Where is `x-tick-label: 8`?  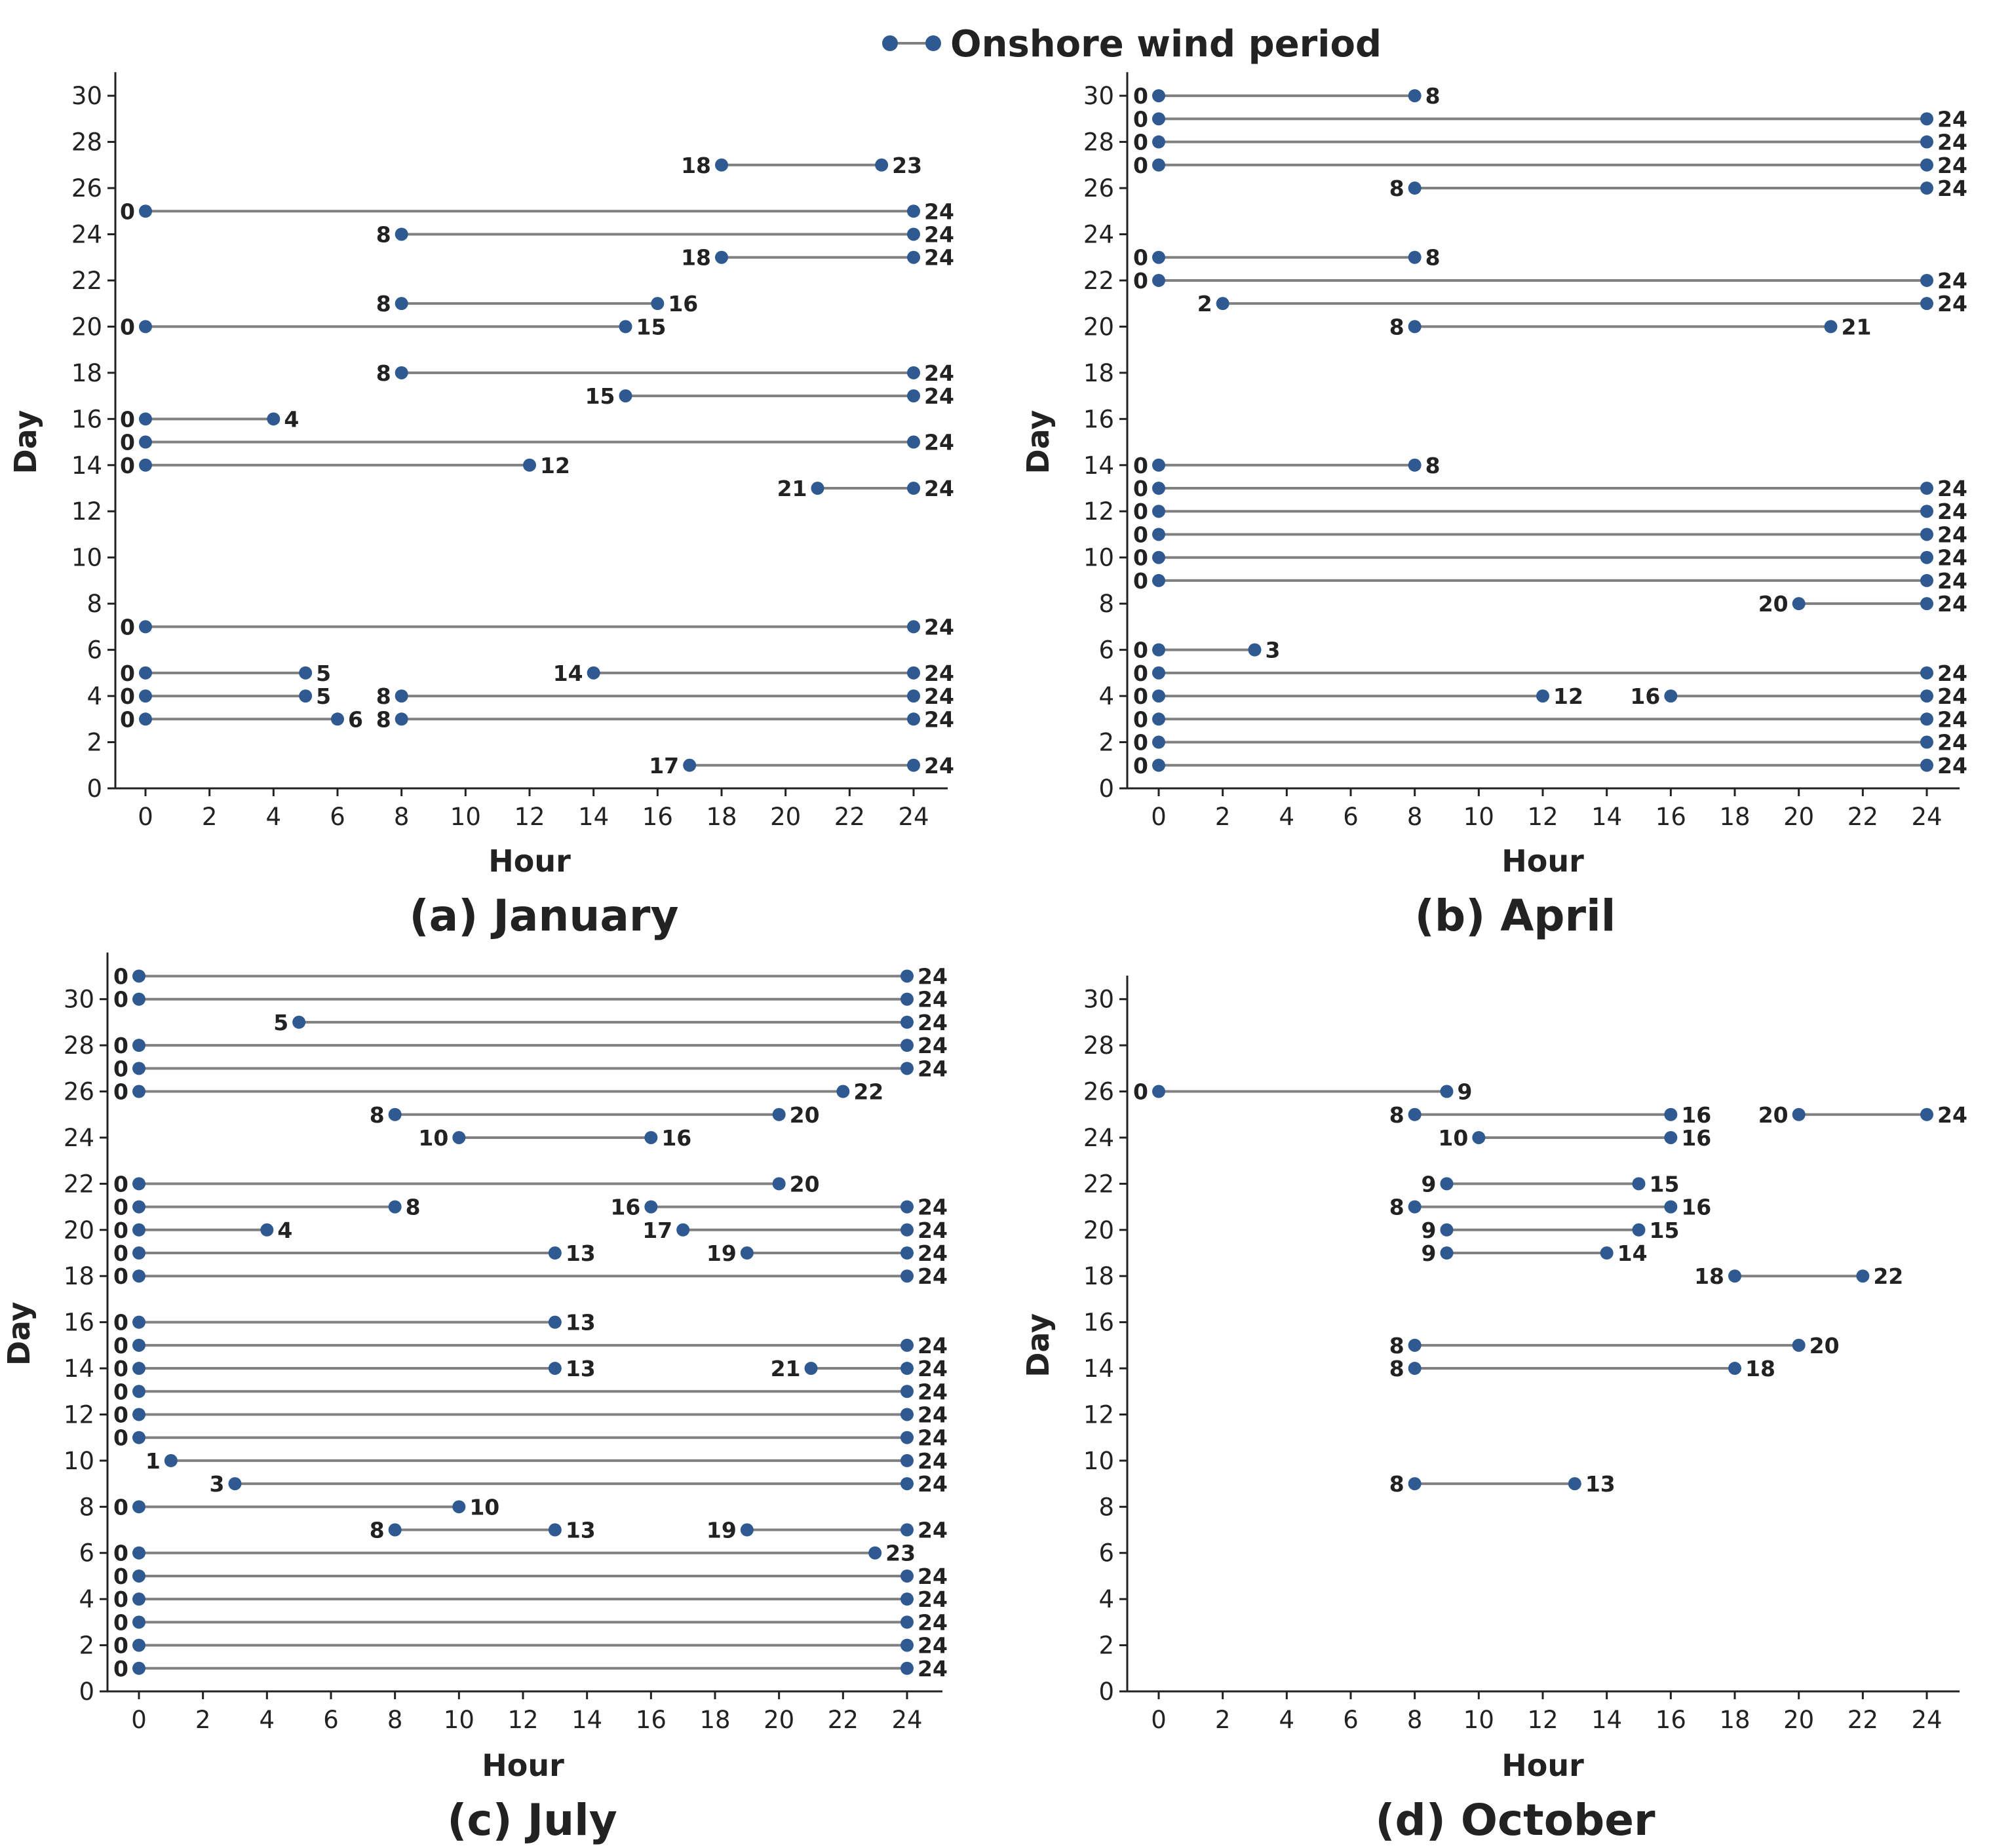
x-tick-label: 8 is located at coordinates (1415, 817).